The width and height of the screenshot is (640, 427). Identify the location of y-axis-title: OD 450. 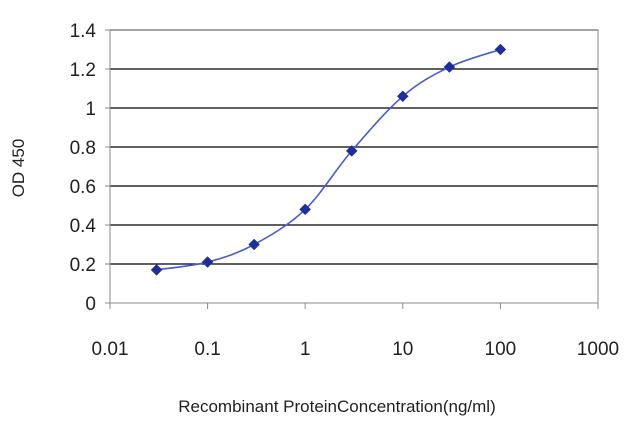
(18, 168).